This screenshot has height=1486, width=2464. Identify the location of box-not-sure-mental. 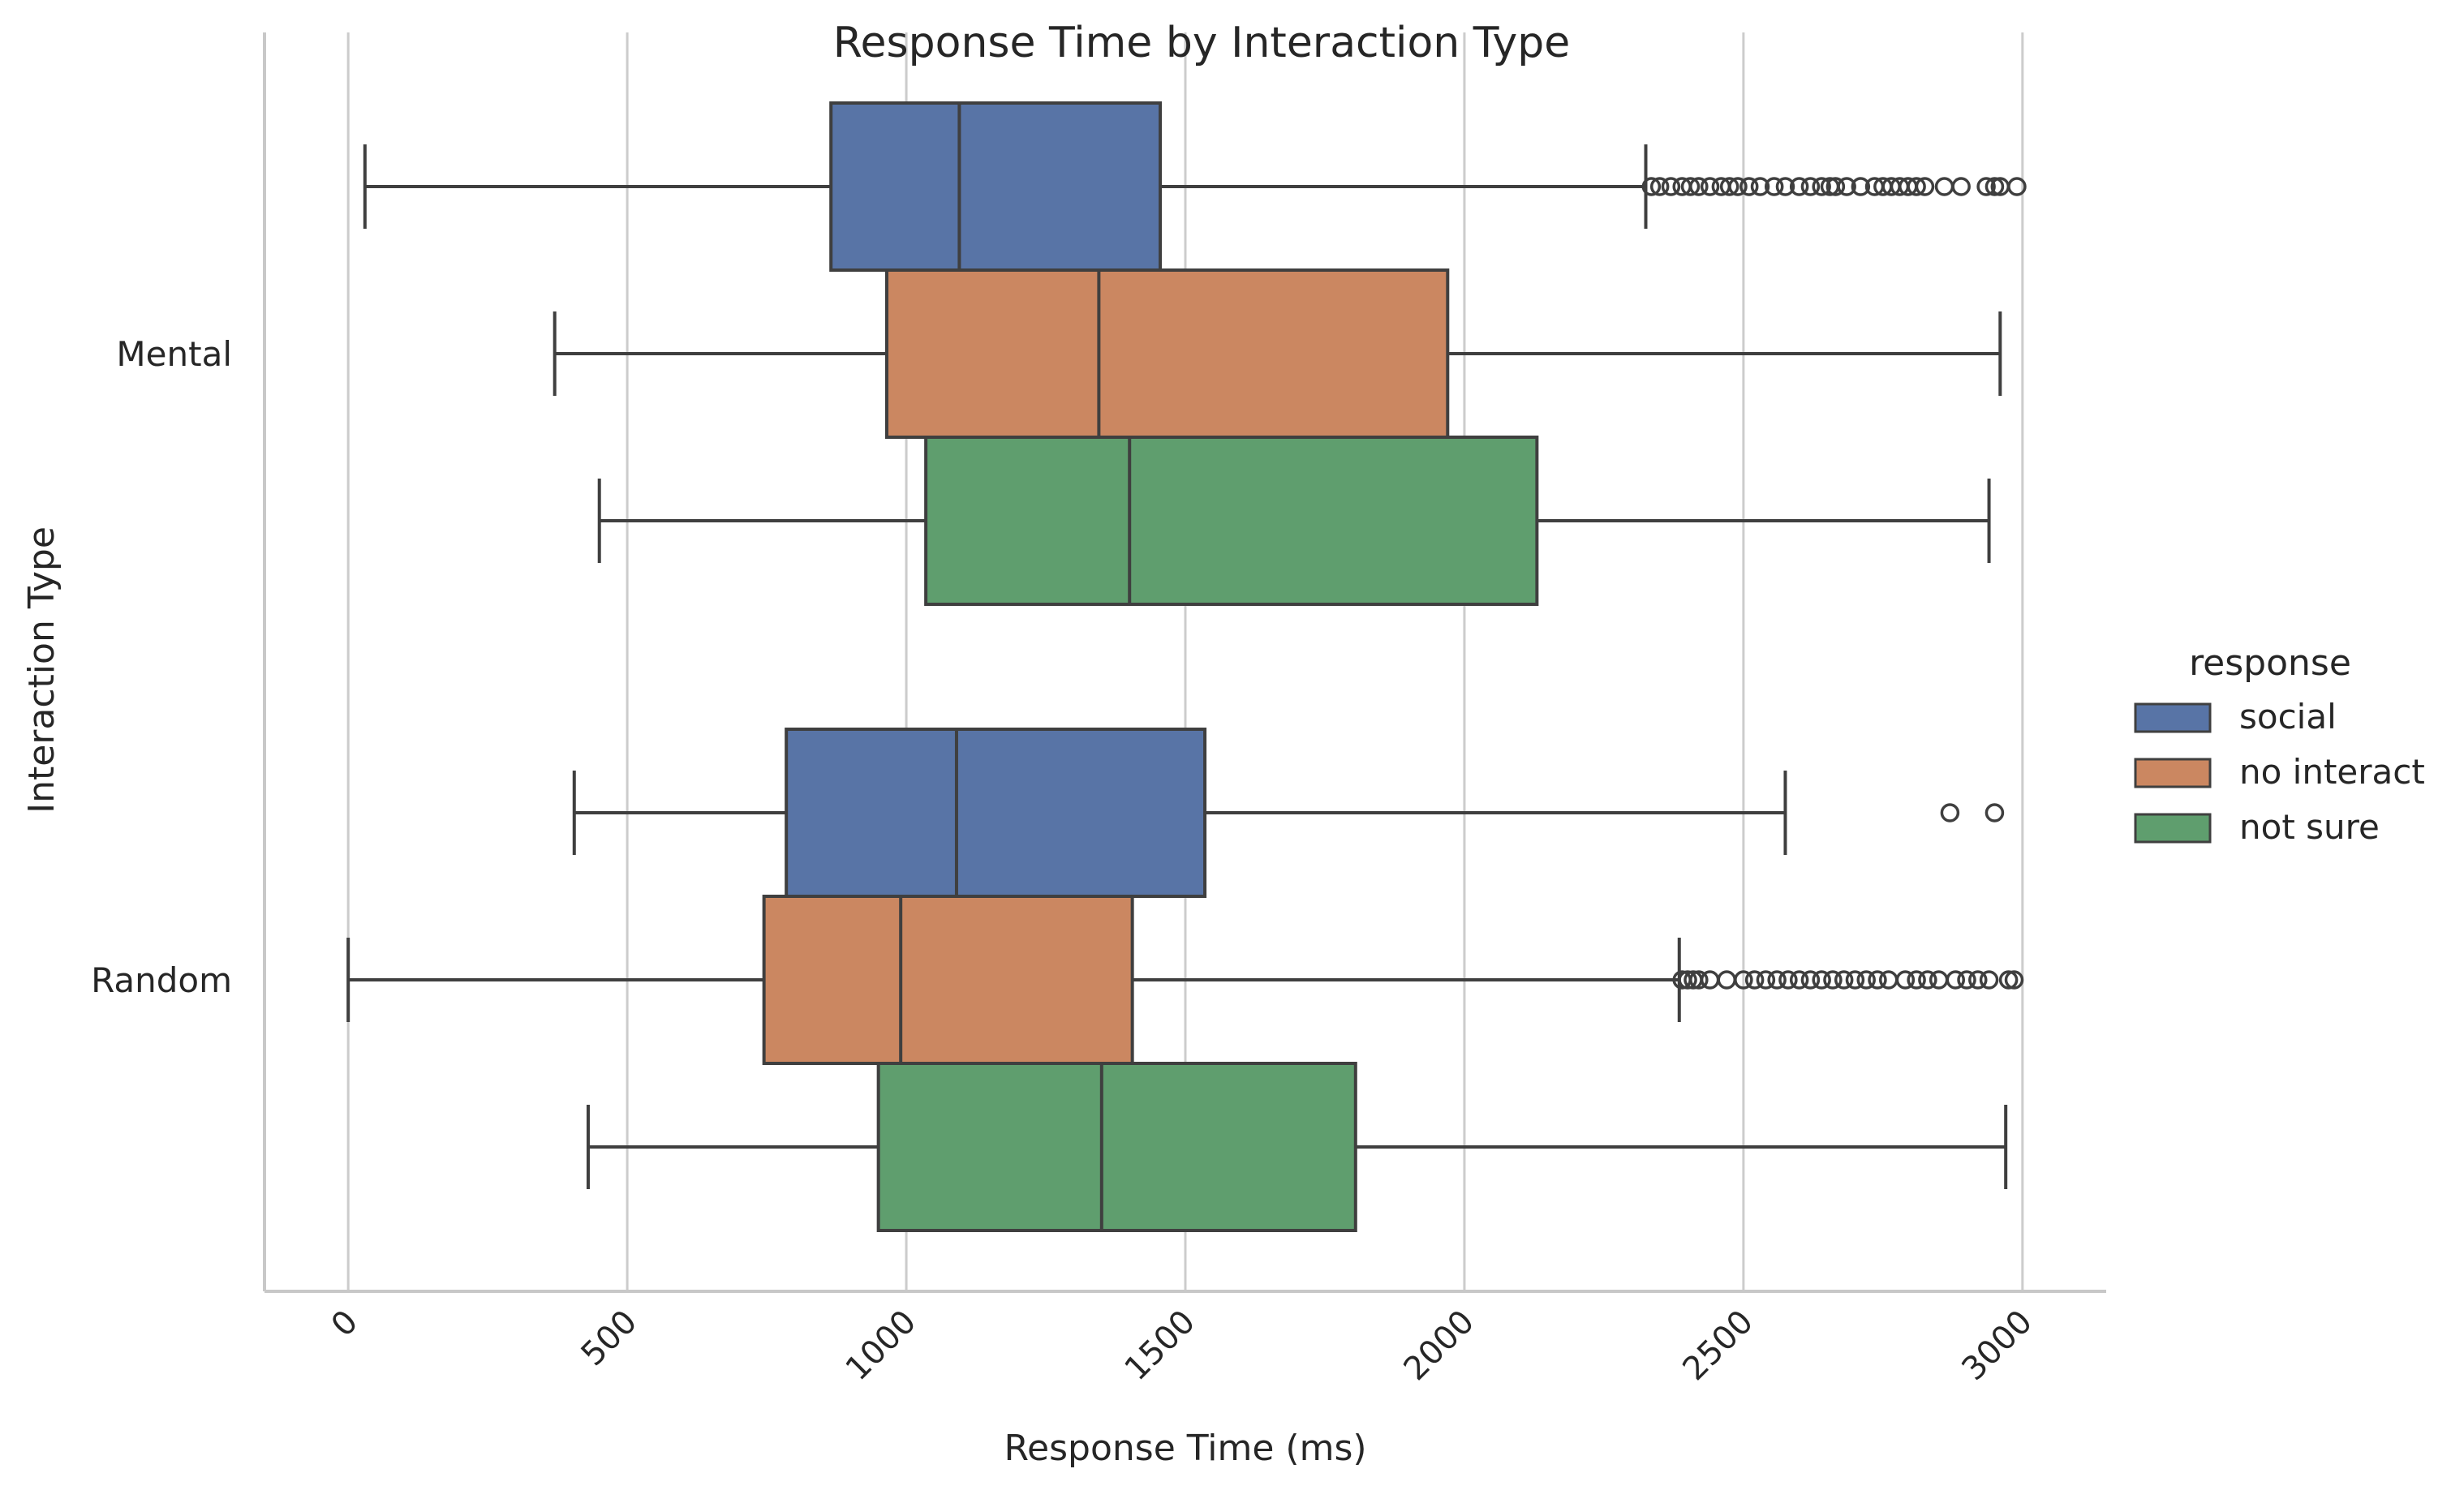
(1294, 521).